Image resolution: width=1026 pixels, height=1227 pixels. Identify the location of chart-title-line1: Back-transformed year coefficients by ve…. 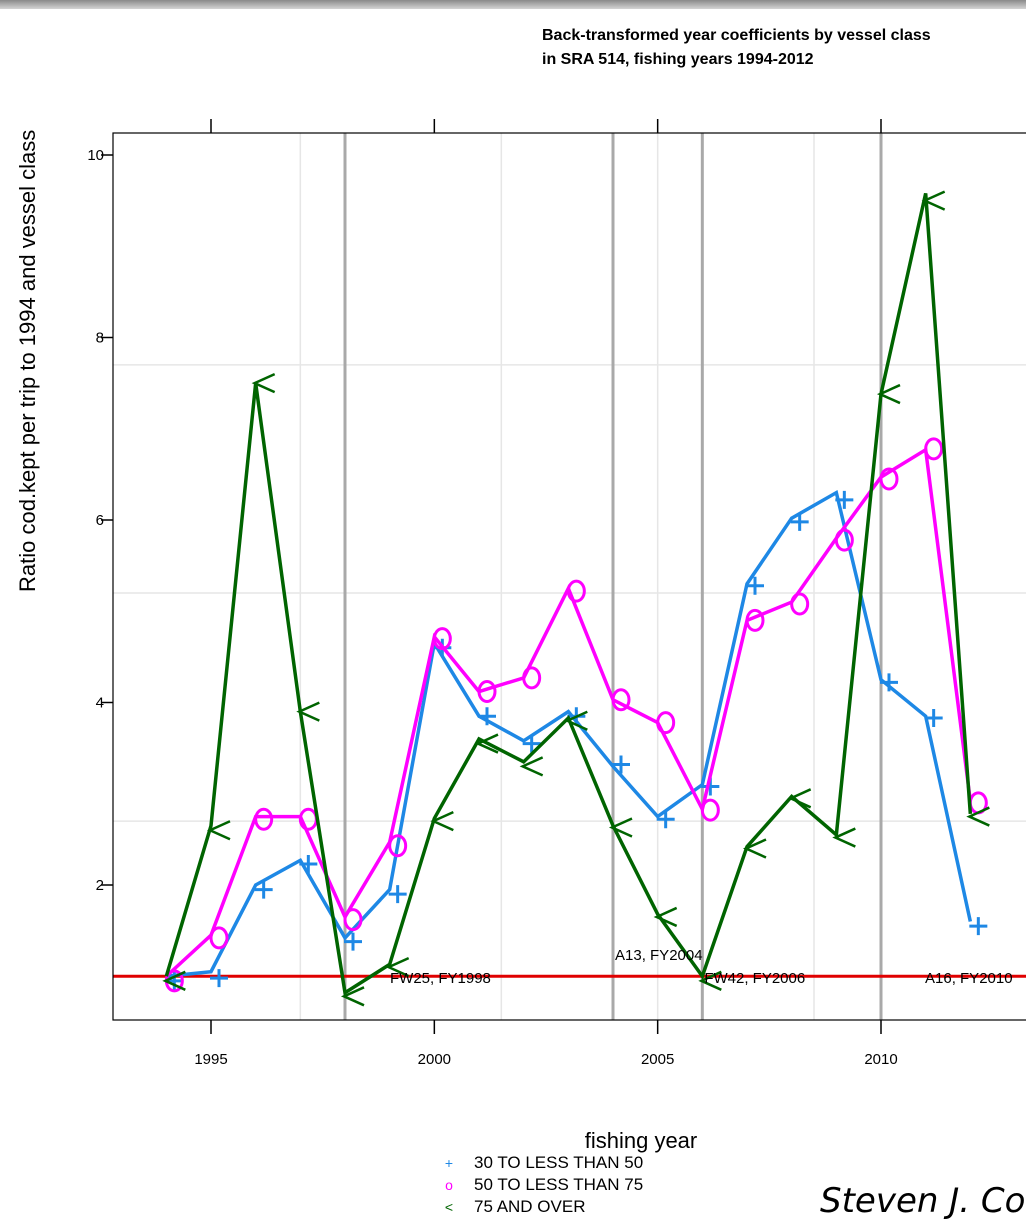
(736, 35).